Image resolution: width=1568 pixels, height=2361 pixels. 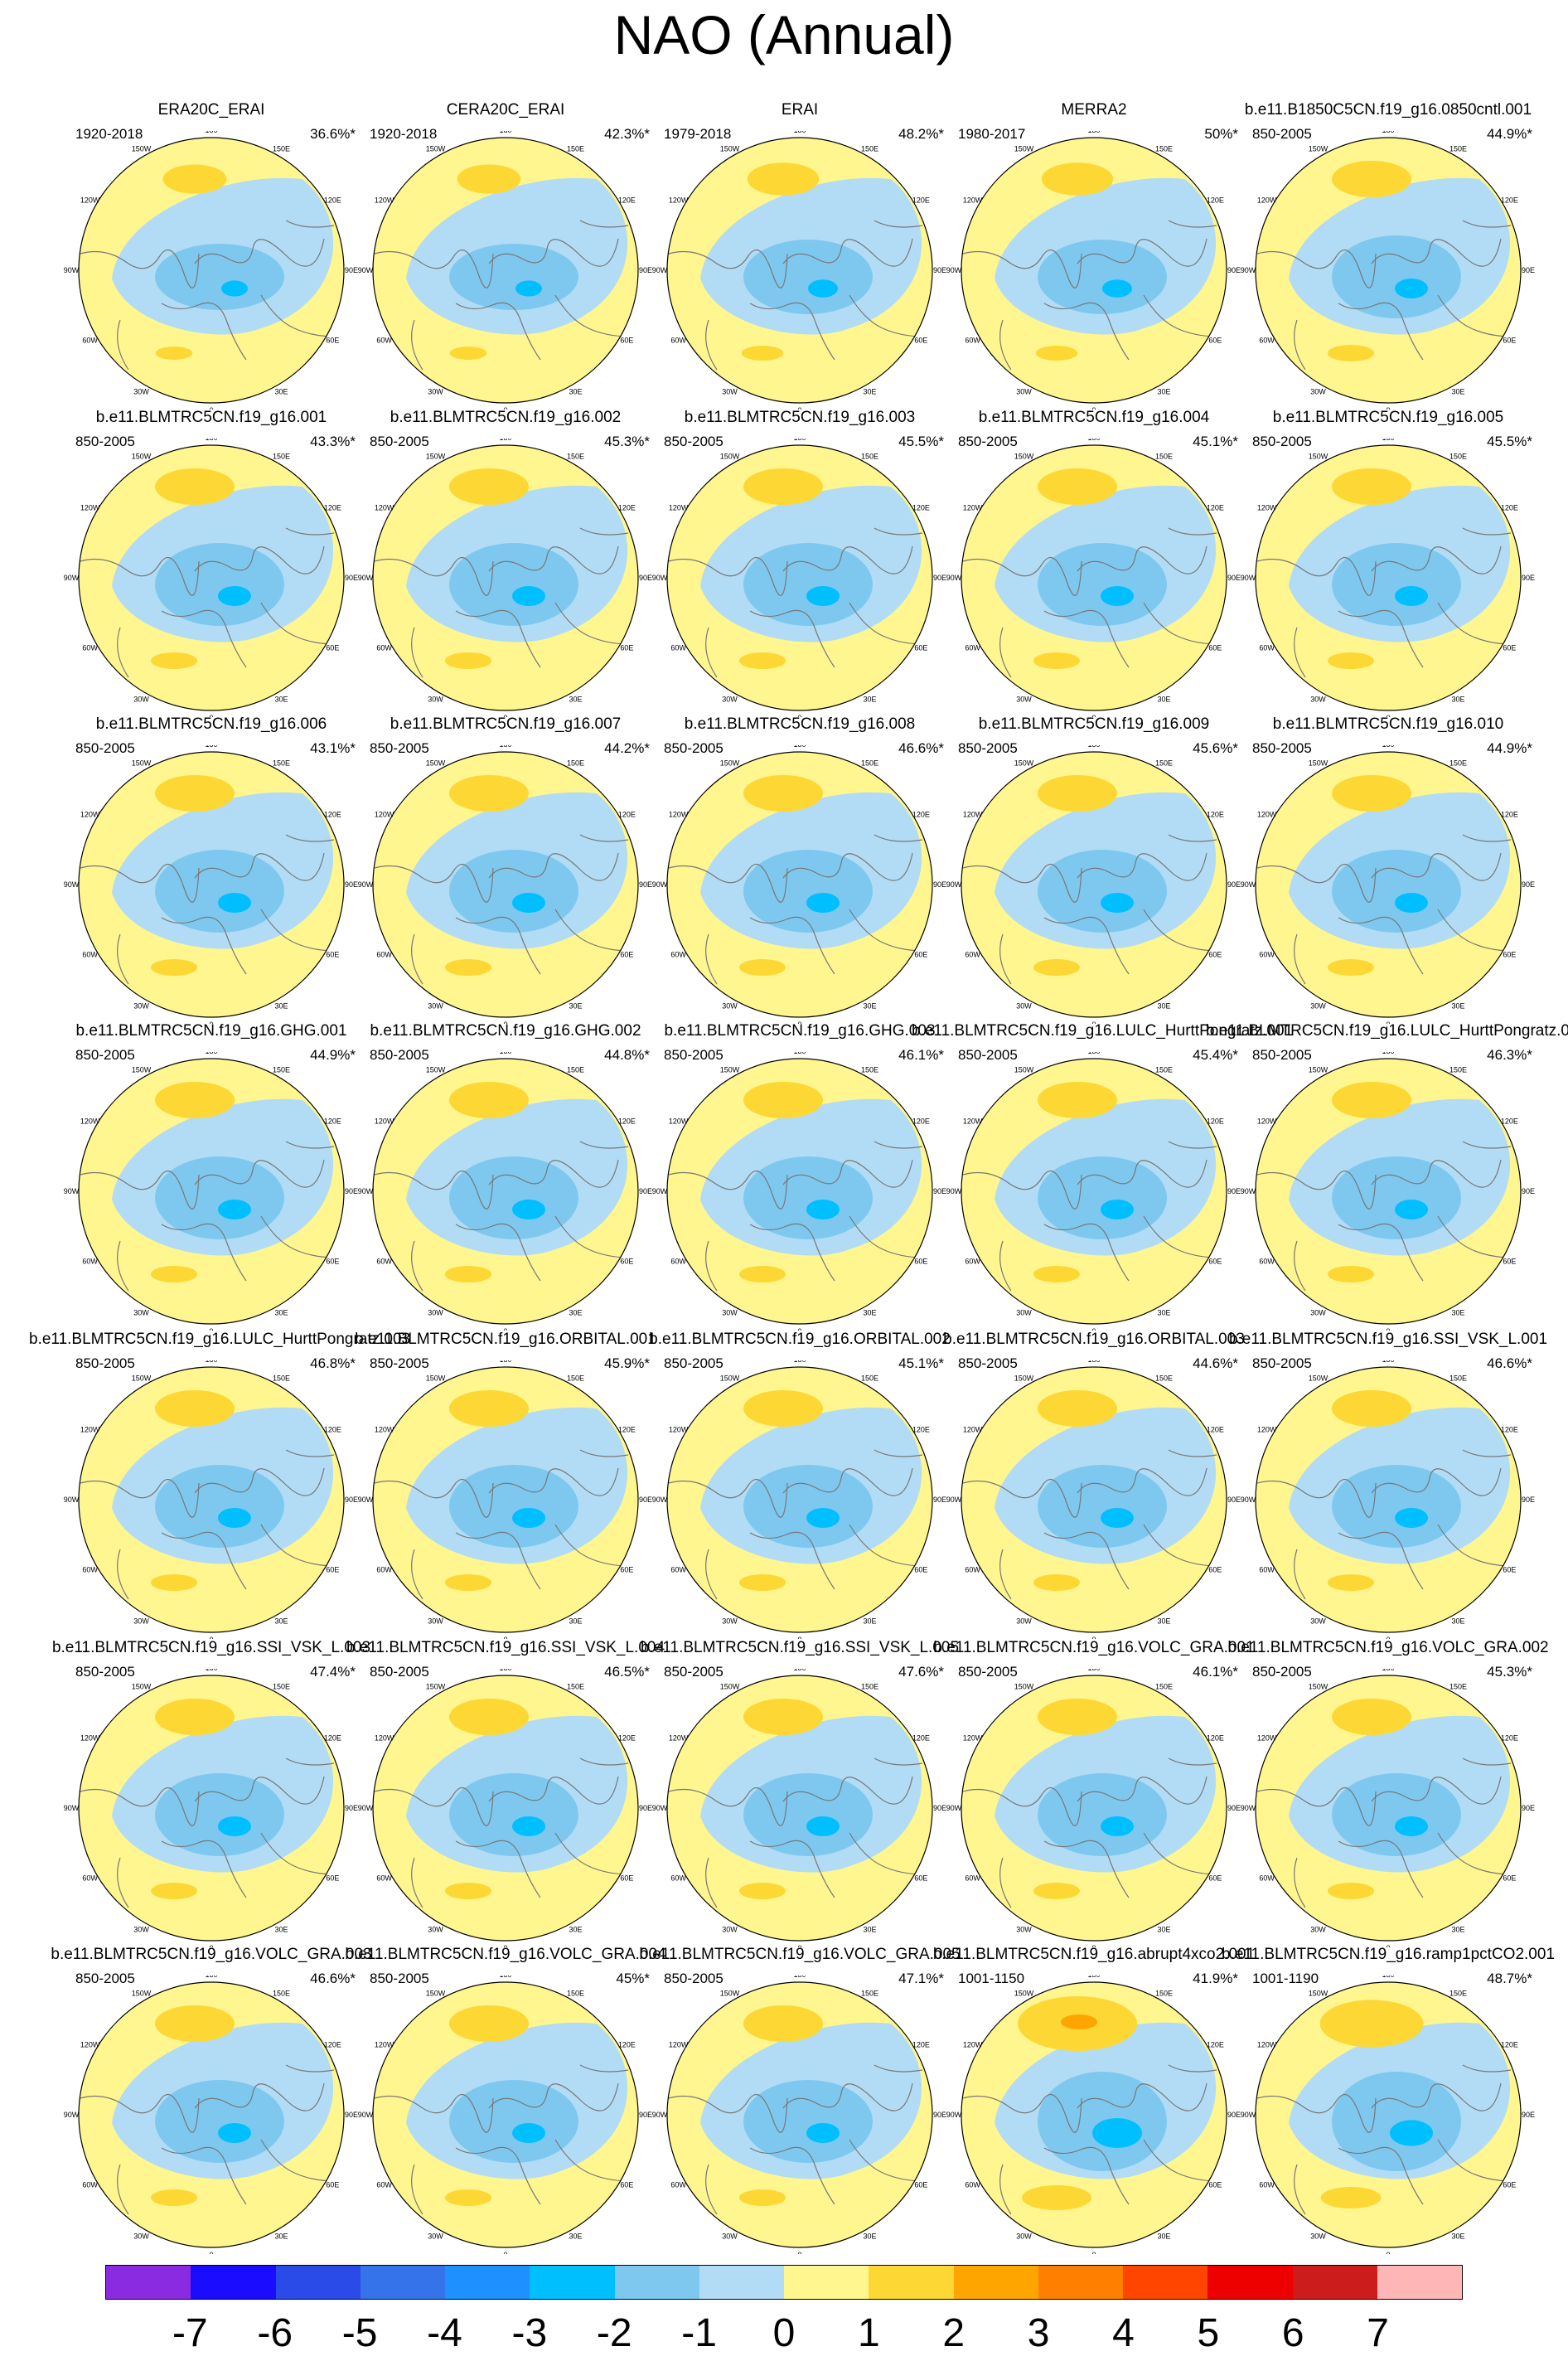 What do you see at coordinates (1292, 2333) in the screenshot?
I see `colorbar-tick-label: 6` at bounding box center [1292, 2333].